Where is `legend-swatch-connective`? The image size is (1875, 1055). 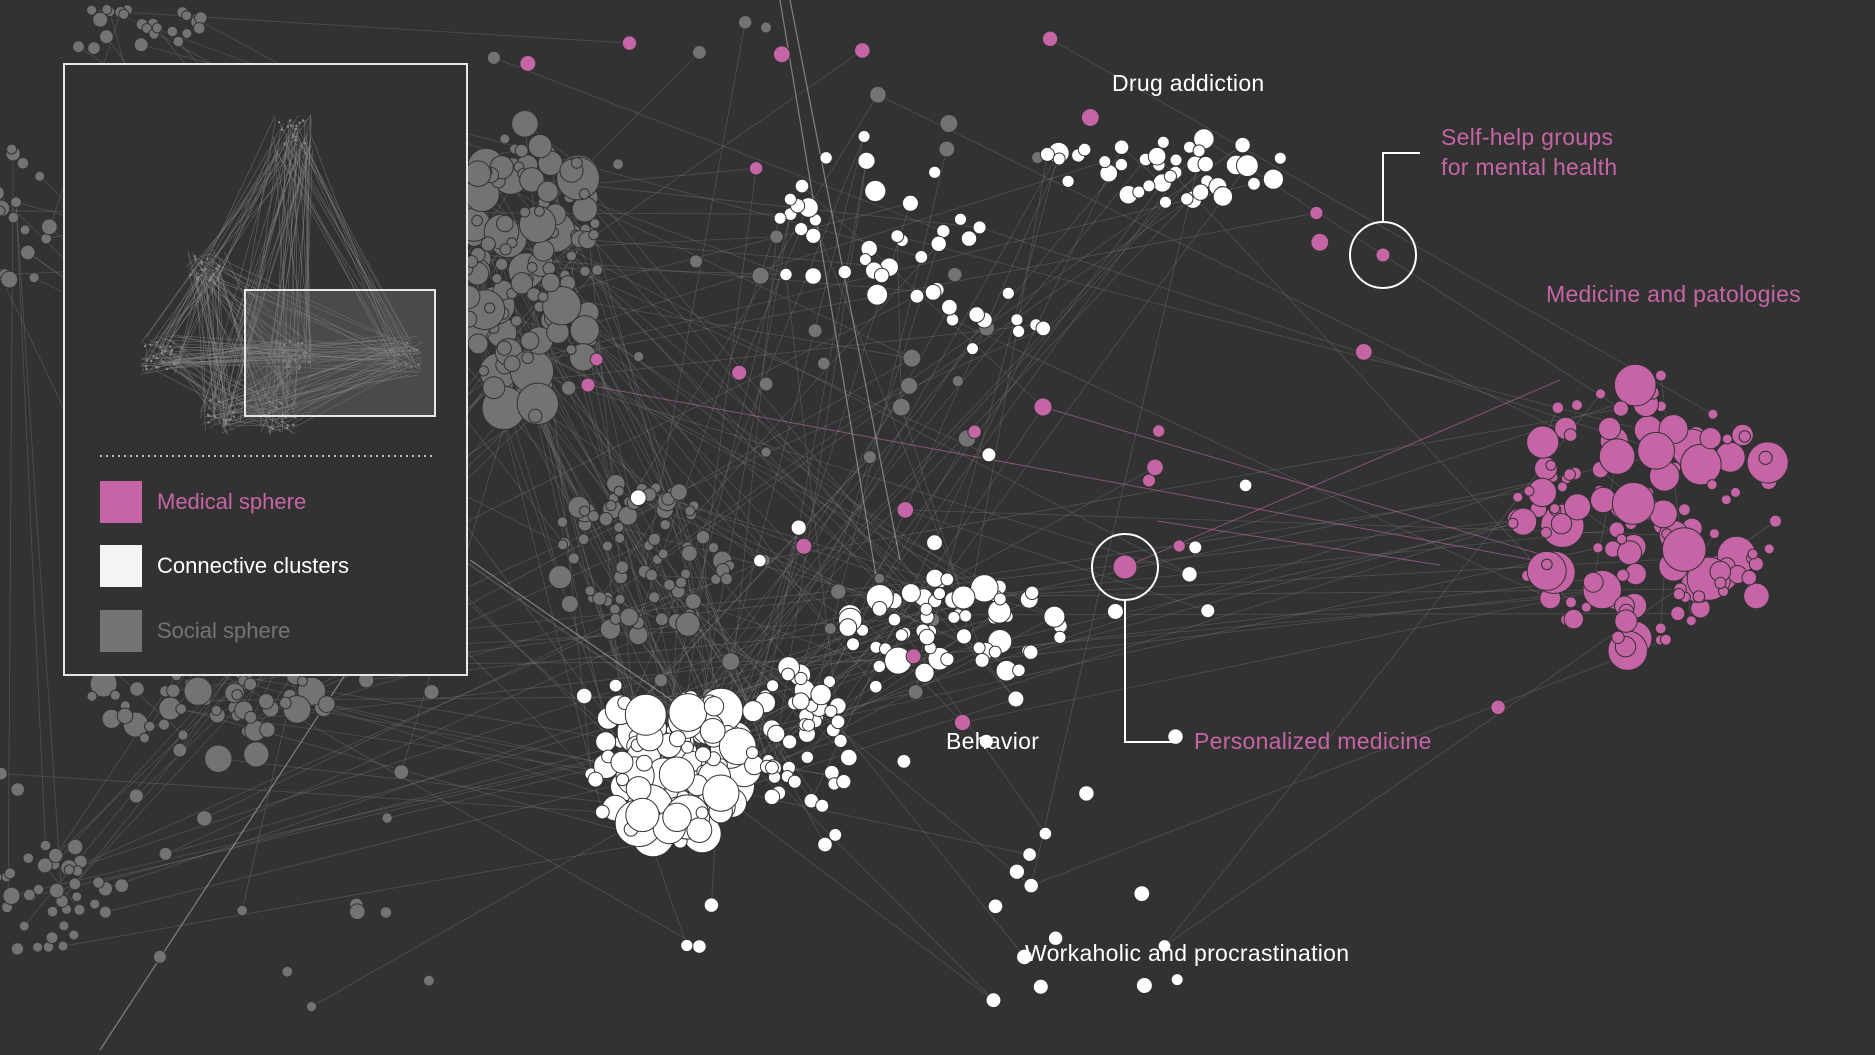
legend-swatch-connective is located at coordinates (121, 566).